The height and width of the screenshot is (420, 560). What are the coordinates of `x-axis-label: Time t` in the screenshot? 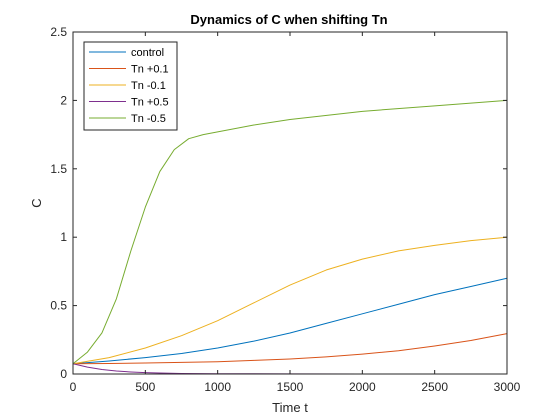 It's located at (290, 407).